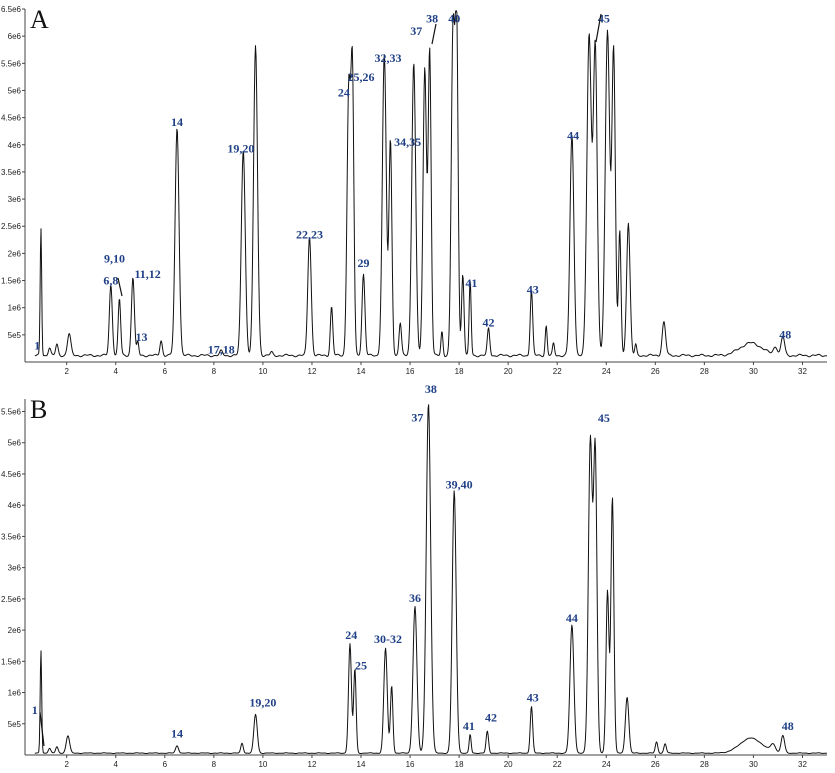  I want to click on peak-label: 17,18, so click(221, 349).